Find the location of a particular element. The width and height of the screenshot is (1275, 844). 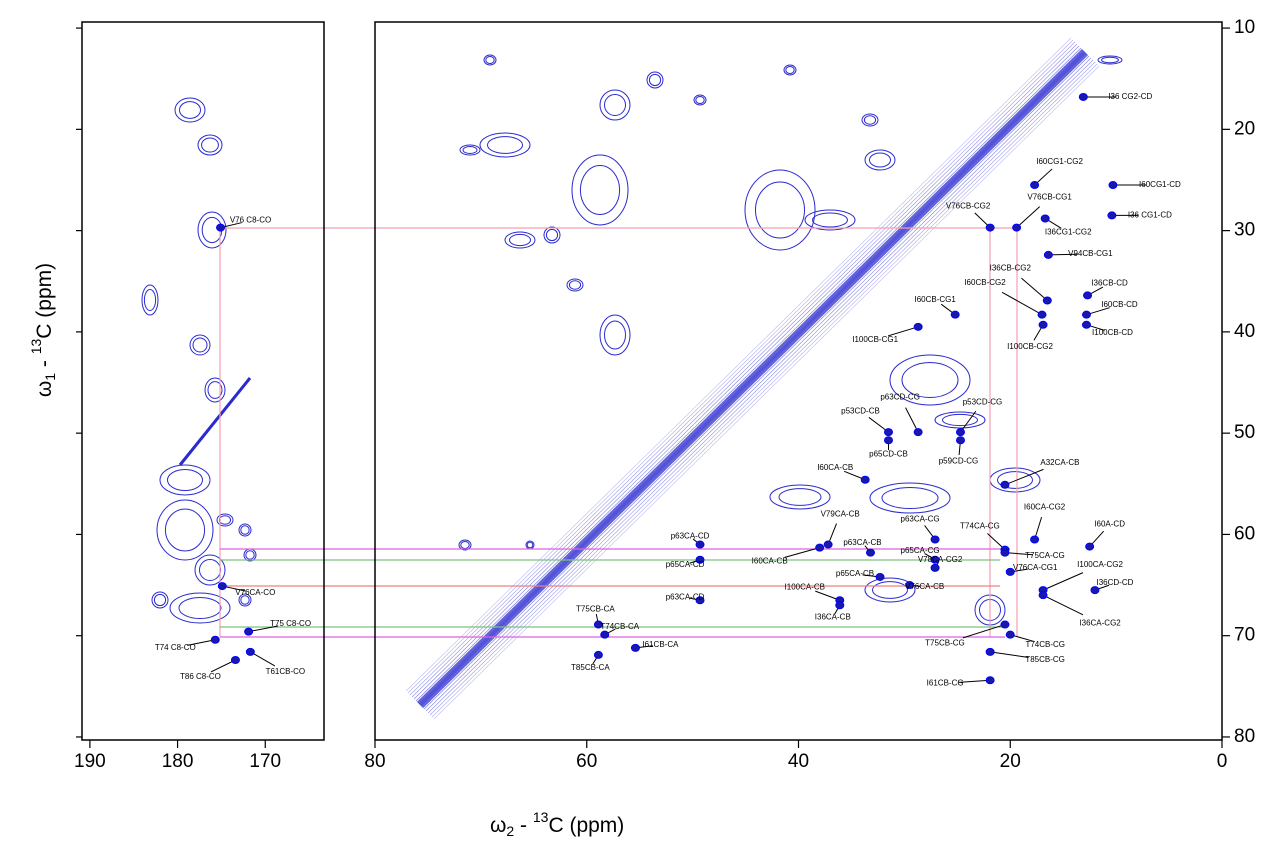

peak-label: V94CB-CG1 is located at coordinates (1090, 253).